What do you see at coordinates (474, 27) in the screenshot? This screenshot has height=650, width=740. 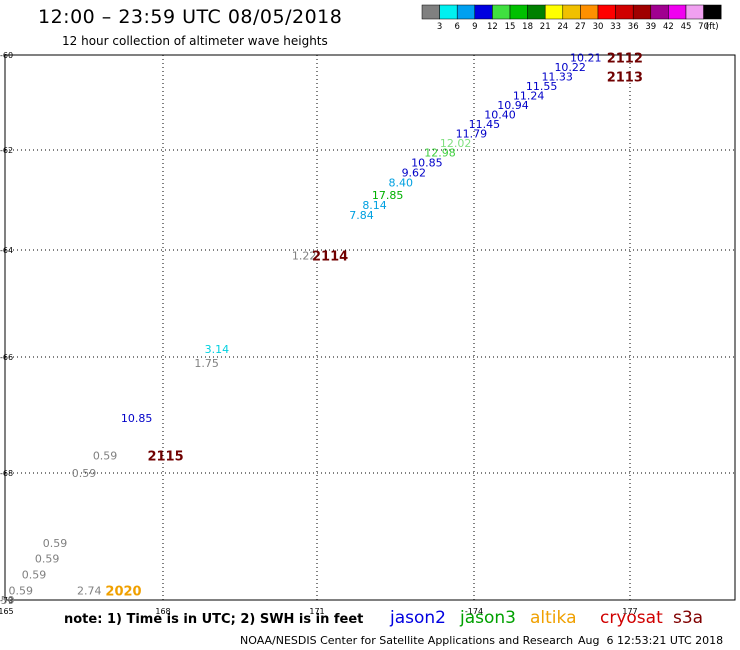 I see `colorbar-label: 9` at bounding box center [474, 27].